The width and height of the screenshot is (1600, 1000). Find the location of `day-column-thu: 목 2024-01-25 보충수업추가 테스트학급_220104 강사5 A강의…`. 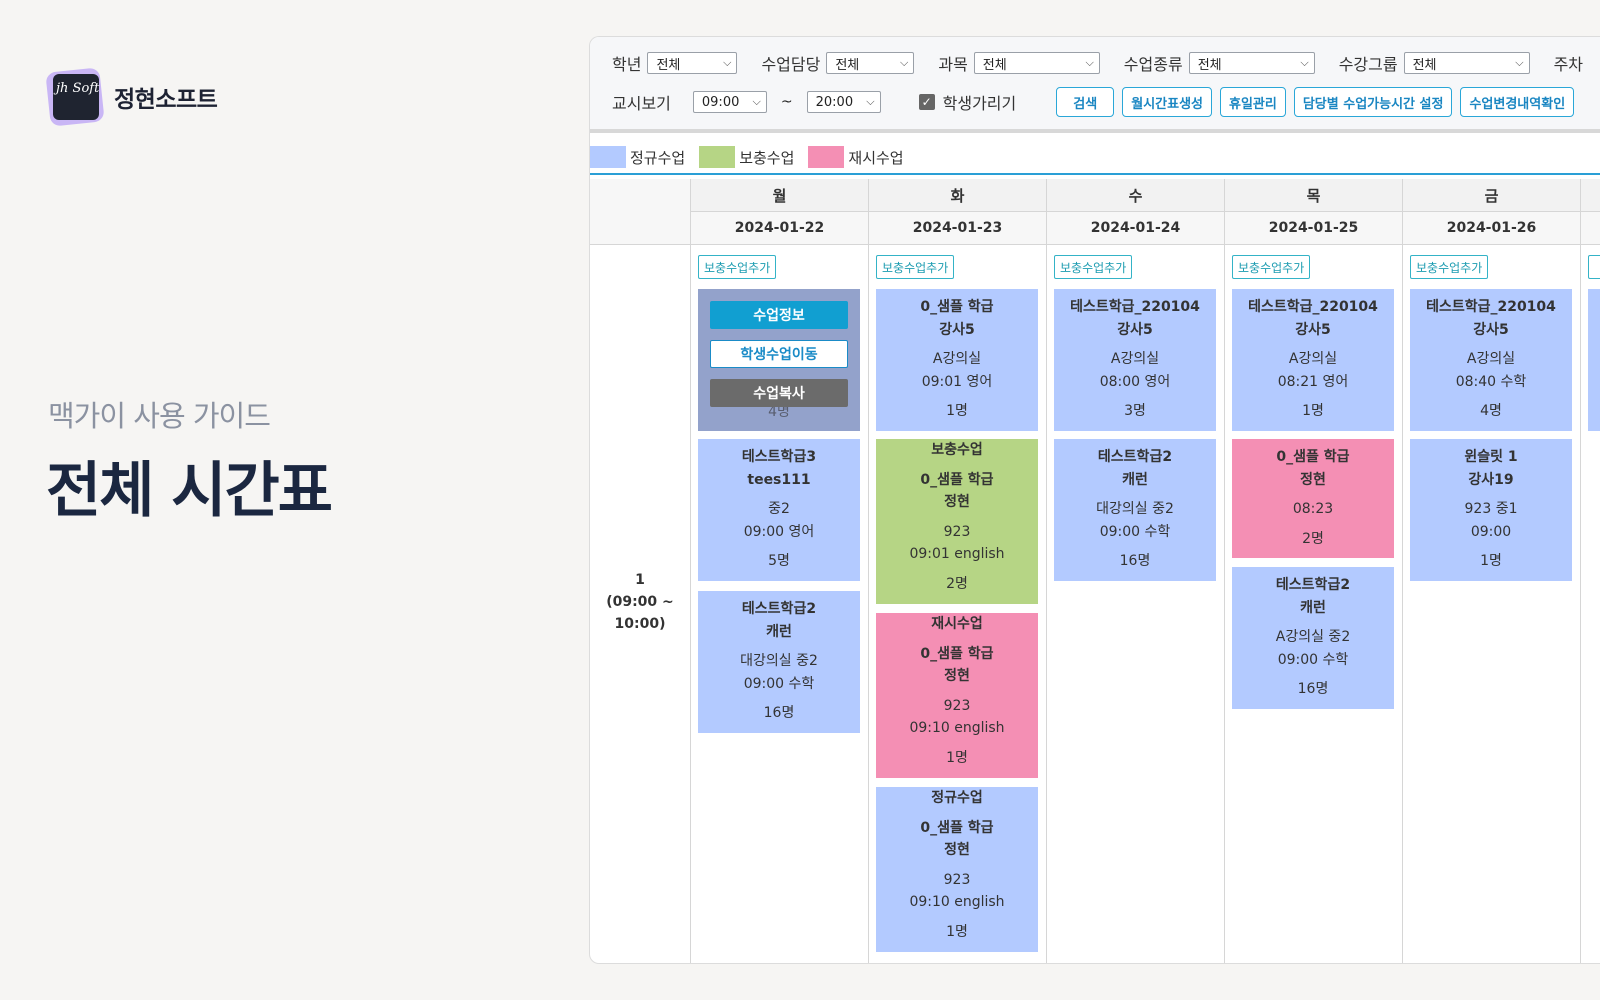

day-column-thu: 목 2024-01-25 보충수업추가 테스트학급_220104 강사5 A강의… is located at coordinates (1313, 571).